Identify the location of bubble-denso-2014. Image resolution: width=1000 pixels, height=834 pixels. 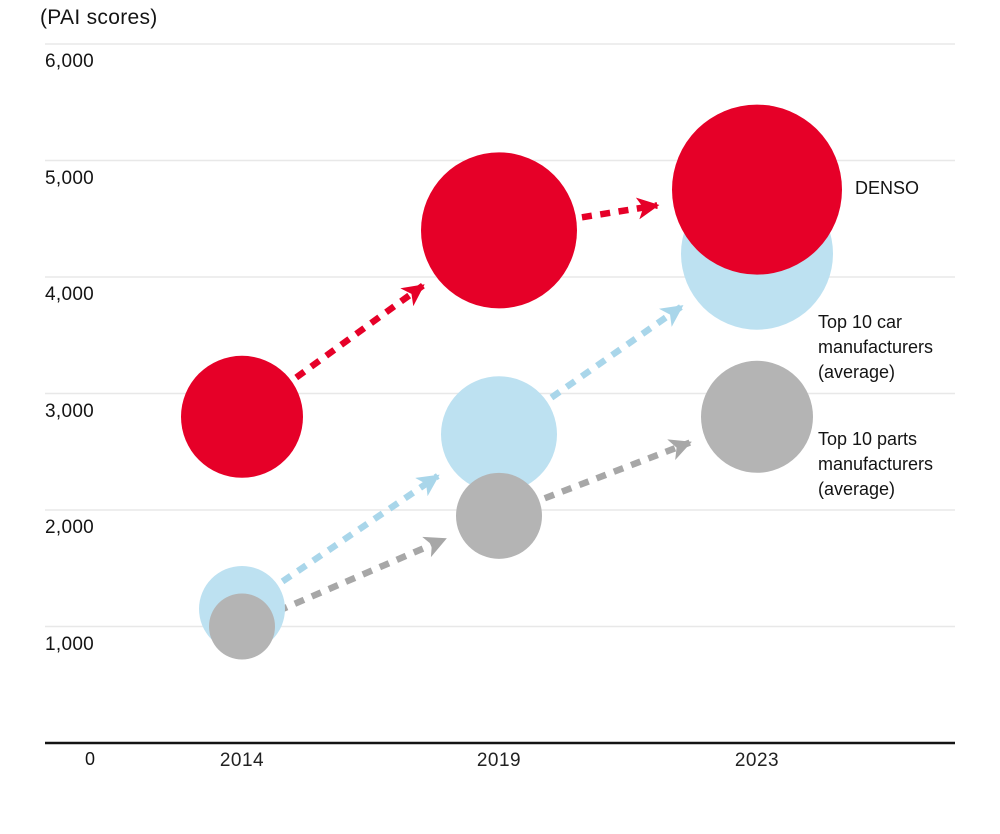
(242, 416).